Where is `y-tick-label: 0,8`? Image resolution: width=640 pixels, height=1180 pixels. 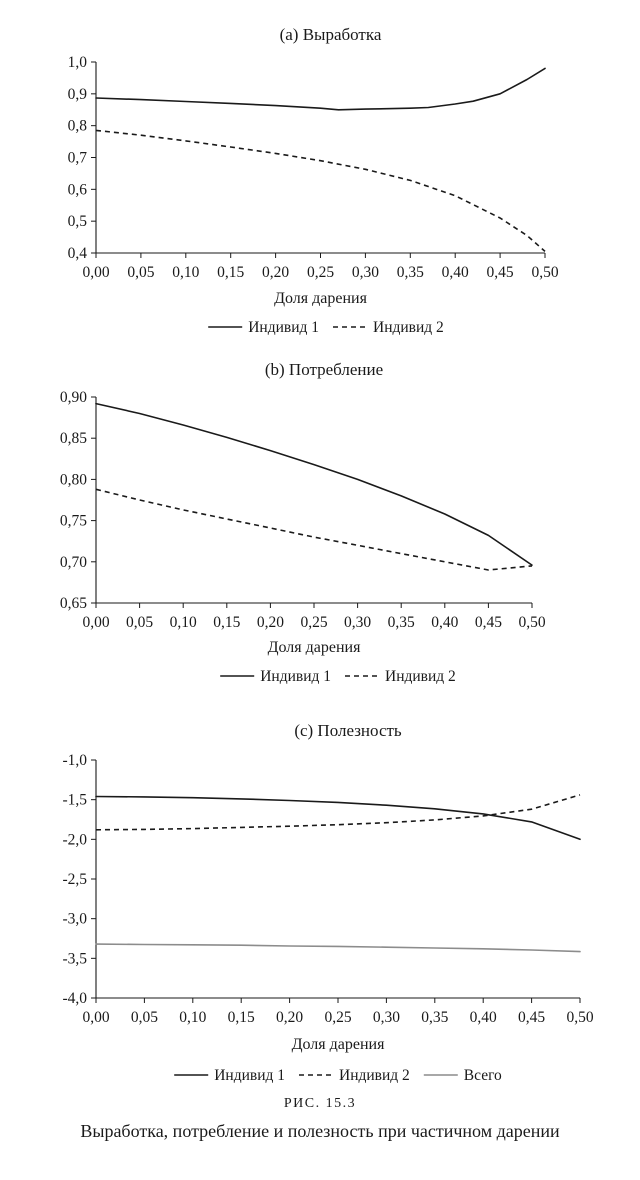
y-tick-label: 0,8 is located at coordinates (78, 126).